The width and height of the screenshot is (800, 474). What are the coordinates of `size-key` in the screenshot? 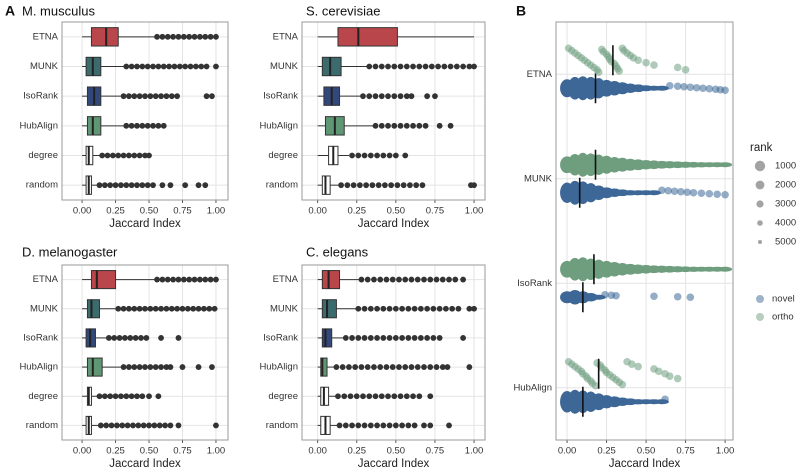 It's located at (760, 242).